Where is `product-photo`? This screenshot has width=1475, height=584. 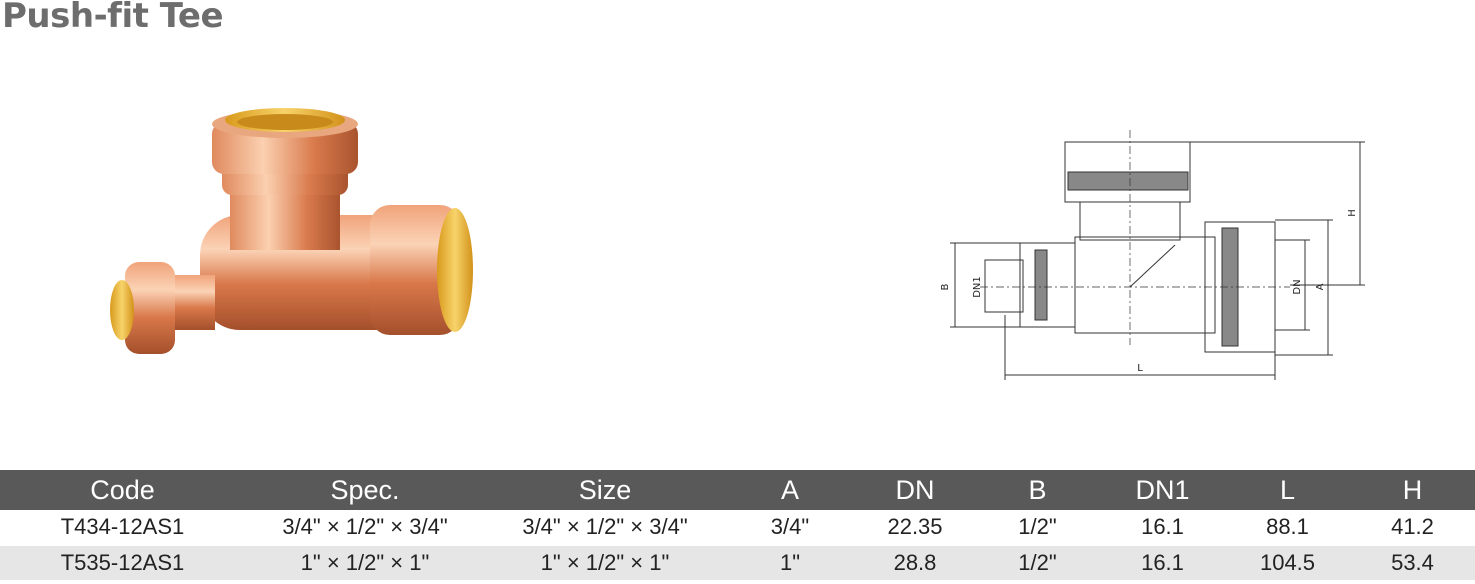 product-photo is located at coordinates (291, 231).